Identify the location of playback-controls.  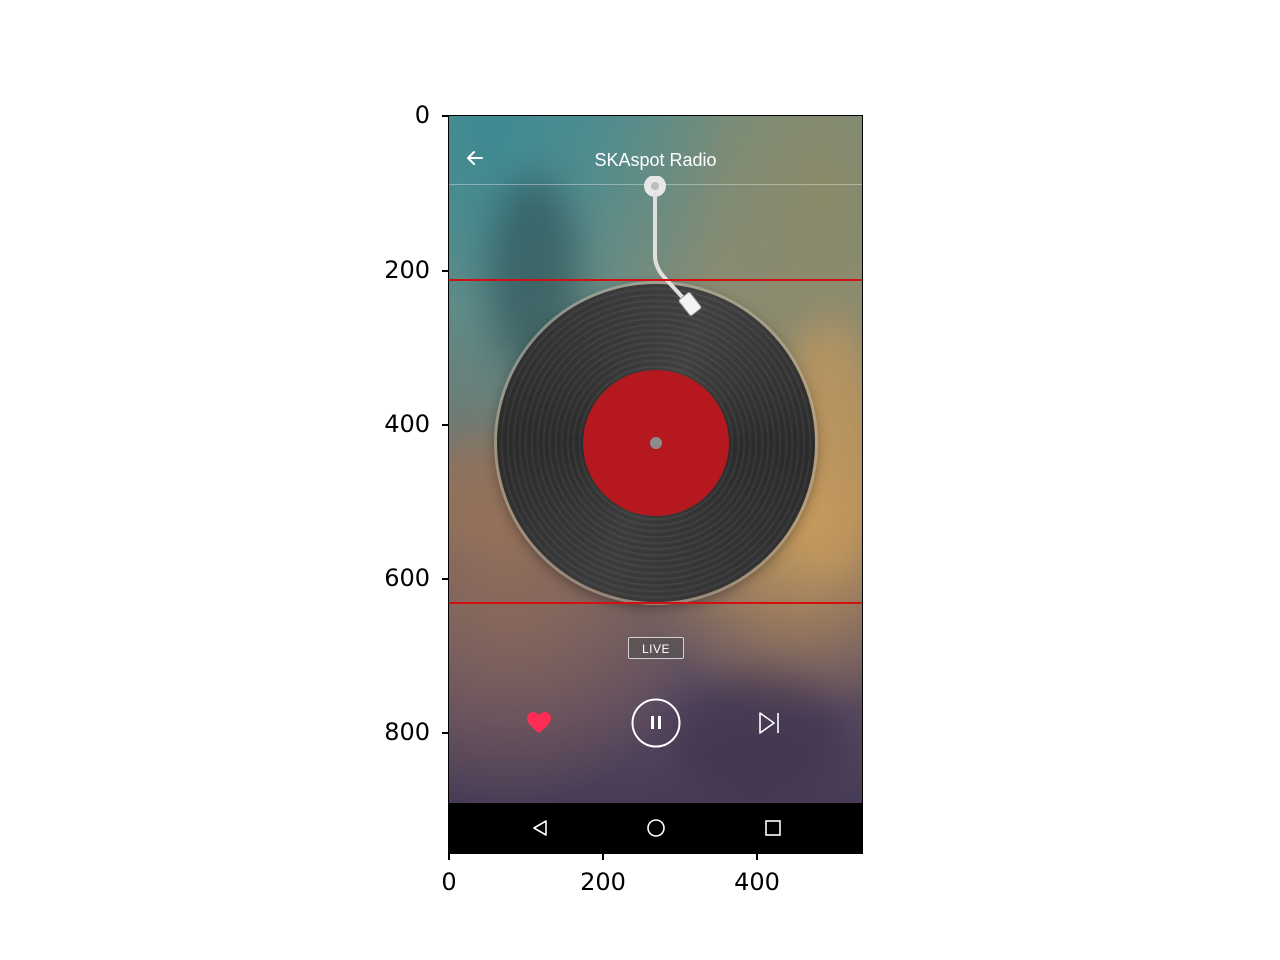
(655, 723).